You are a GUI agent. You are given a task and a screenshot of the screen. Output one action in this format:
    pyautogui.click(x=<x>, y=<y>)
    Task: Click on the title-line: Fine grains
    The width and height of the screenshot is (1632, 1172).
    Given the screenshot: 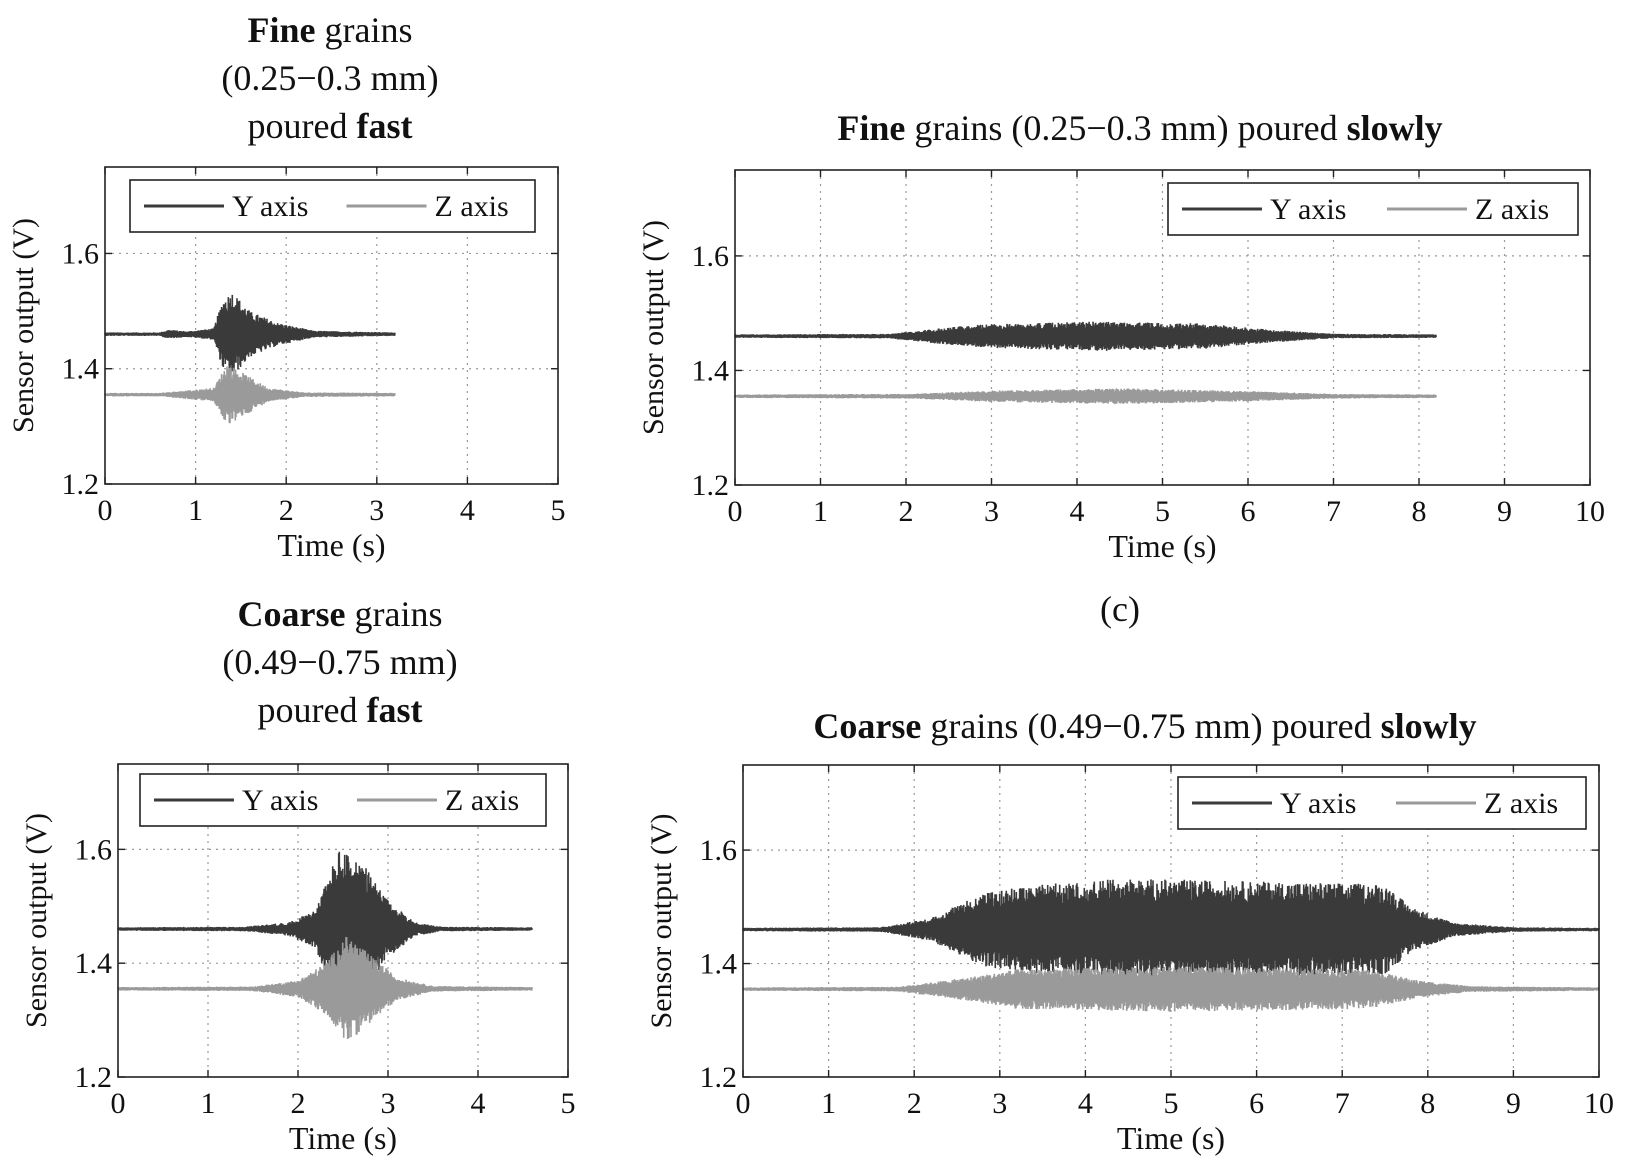 What is the action you would take?
    pyautogui.click(x=330, y=30)
    